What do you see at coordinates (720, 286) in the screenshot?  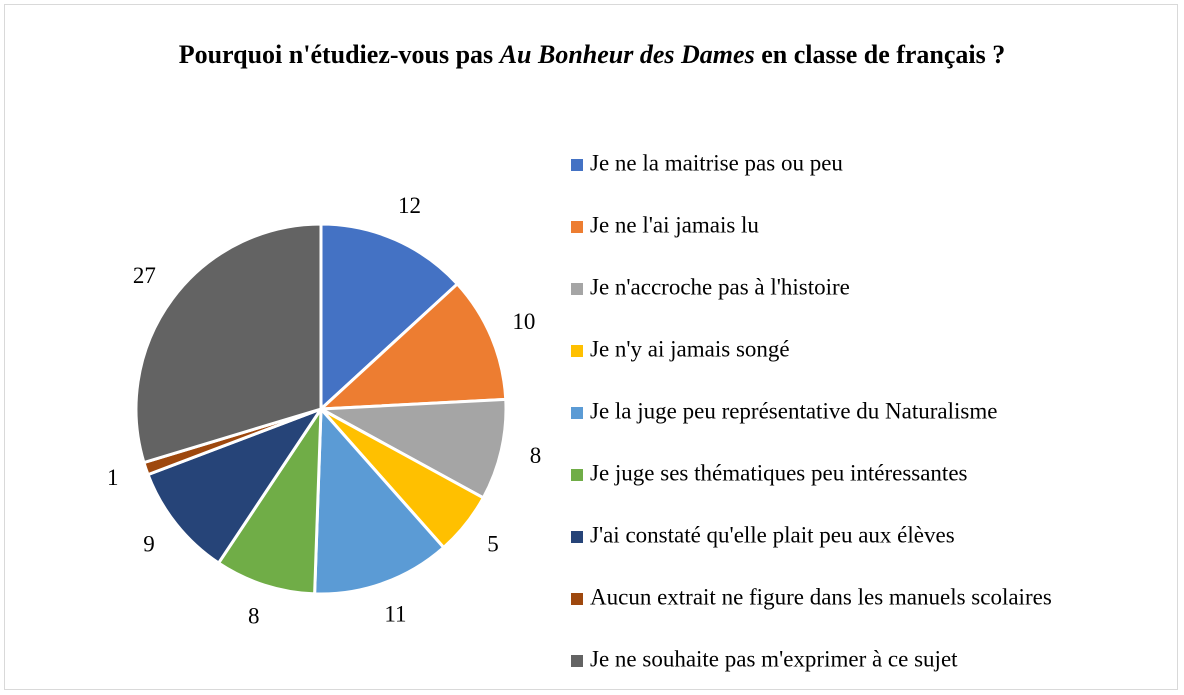 I see `legend-label: Je n'accroche pas à l'histoire` at bounding box center [720, 286].